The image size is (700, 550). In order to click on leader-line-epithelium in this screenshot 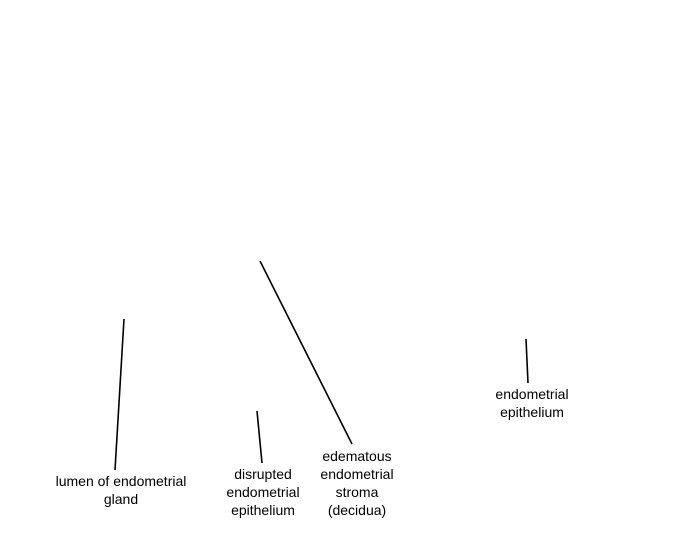, I will do `click(527, 361)`.